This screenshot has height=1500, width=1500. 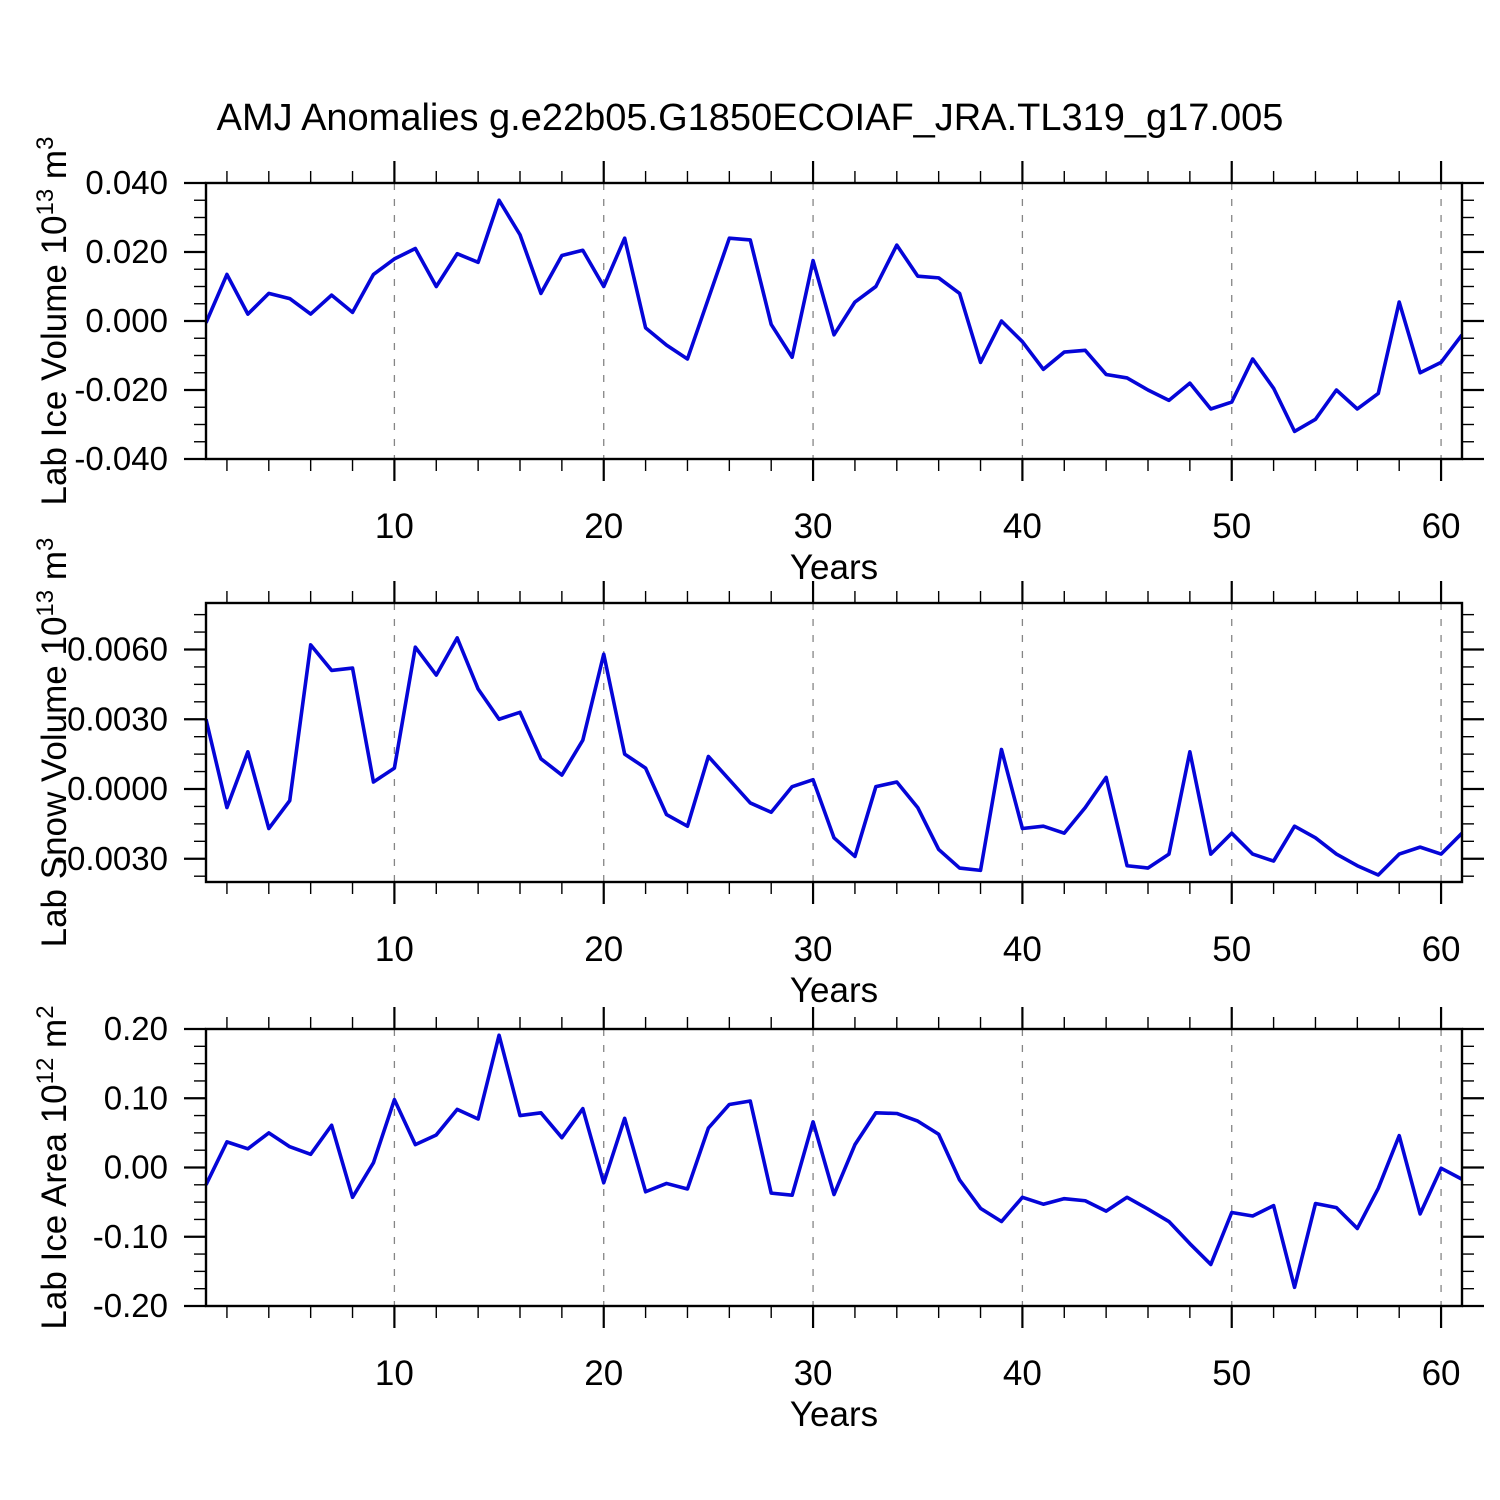 I want to click on panel1-xtick-label: 60, so click(x=1441, y=526).